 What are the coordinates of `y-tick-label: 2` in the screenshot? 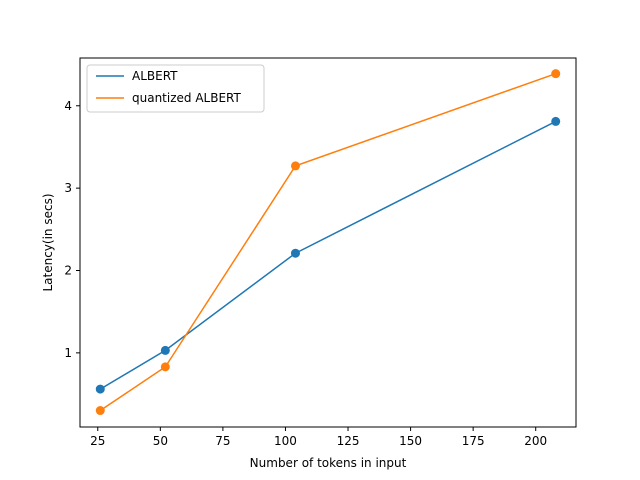 It's located at (68, 271).